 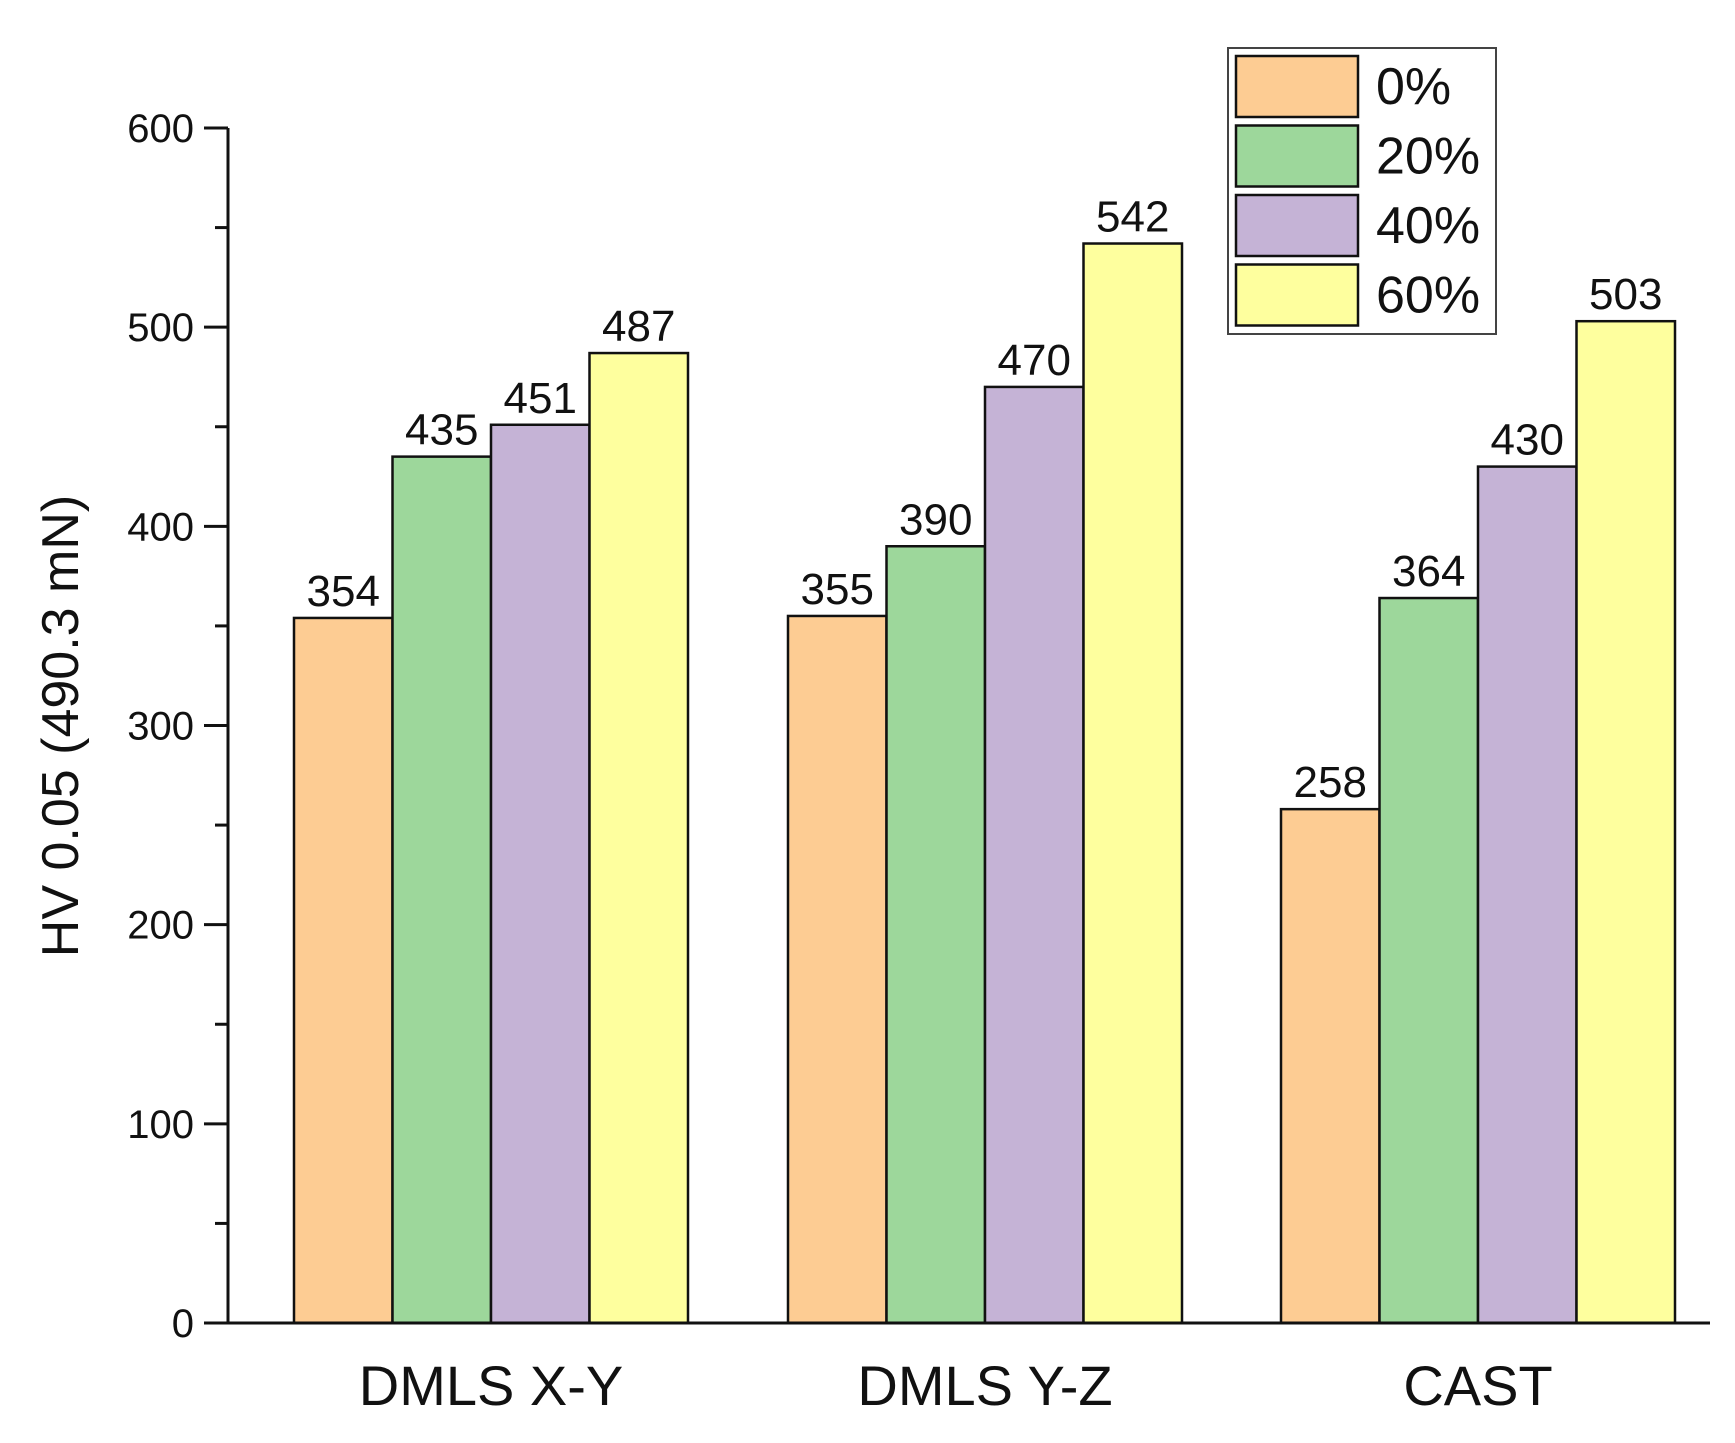 What do you see at coordinates (837, 589) in the screenshot?
I see `data-label: 355` at bounding box center [837, 589].